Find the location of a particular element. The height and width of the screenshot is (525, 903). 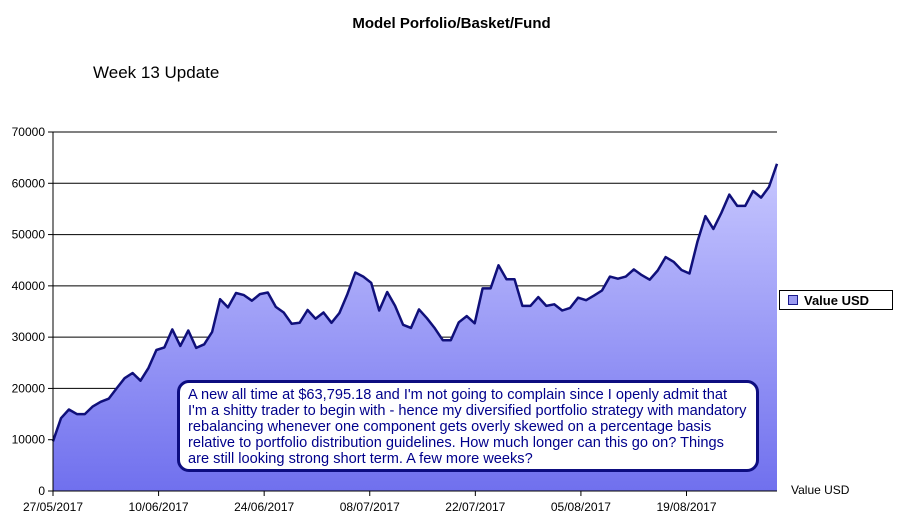

y-tick-label: 60000 is located at coordinates (29, 183).